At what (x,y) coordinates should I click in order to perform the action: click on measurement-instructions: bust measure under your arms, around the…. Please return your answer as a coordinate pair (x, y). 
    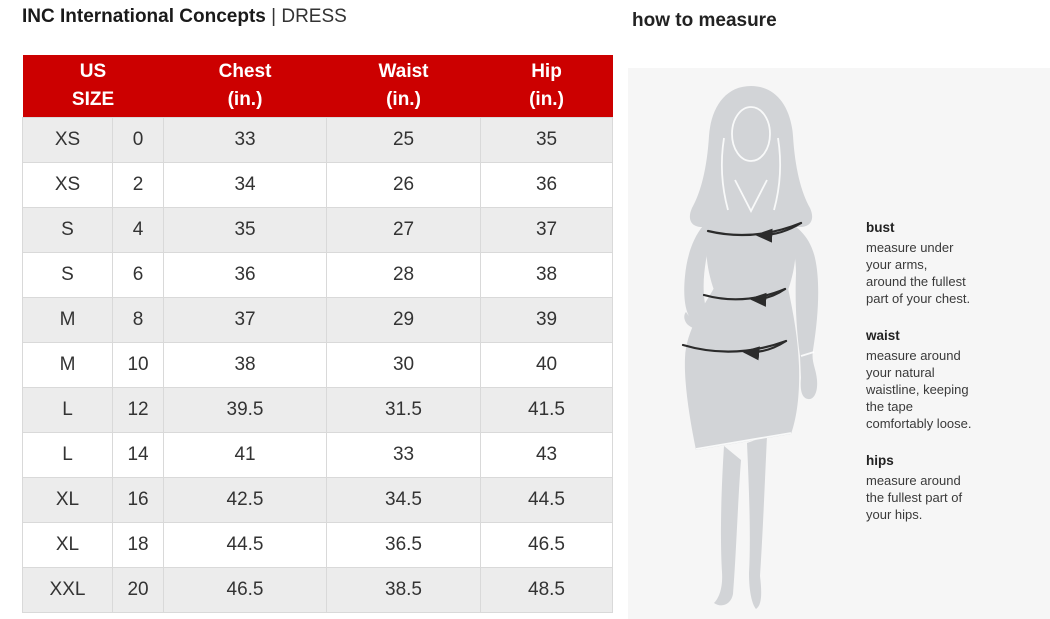
    Looking at the image, I should click on (929, 382).